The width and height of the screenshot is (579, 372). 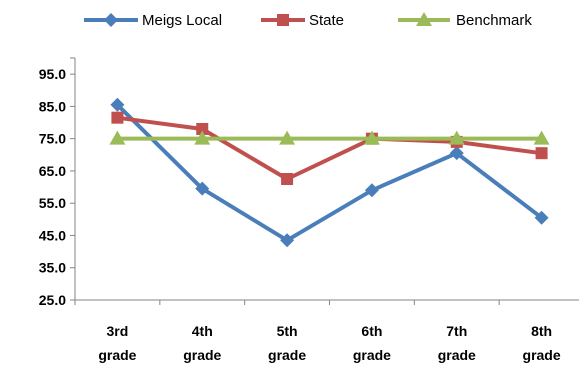 I want to click on y-tick-label: 45.0, so click(x=52, y=235).